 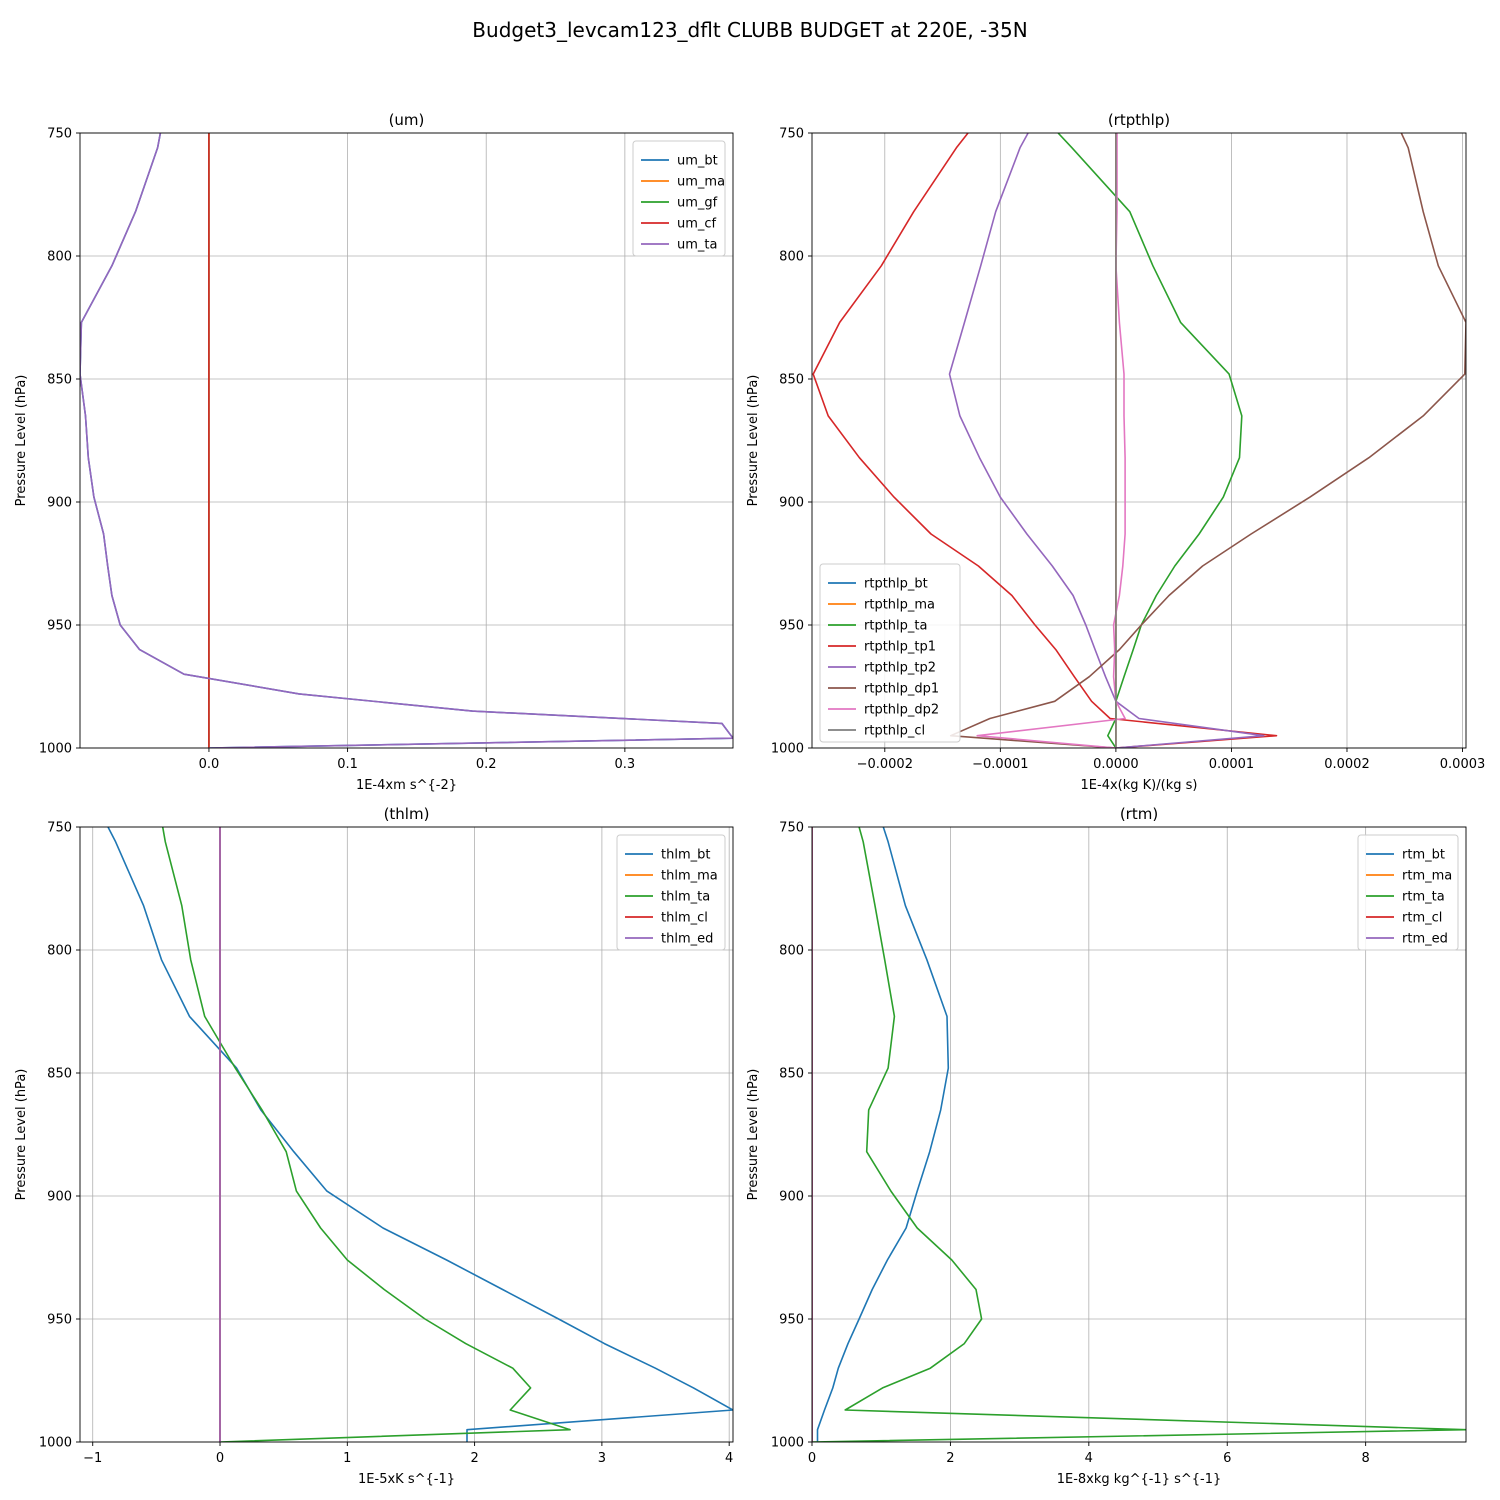 I want to click on series-line-rtpthlp_dp1, so click(x=1207, y=440).